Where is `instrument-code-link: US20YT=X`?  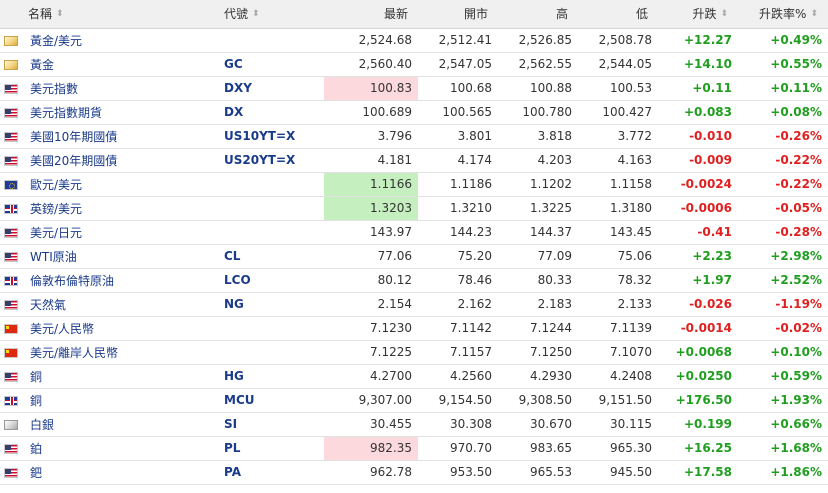
instrument-code-link: US20YT=X is located at coordinates (269, 160).